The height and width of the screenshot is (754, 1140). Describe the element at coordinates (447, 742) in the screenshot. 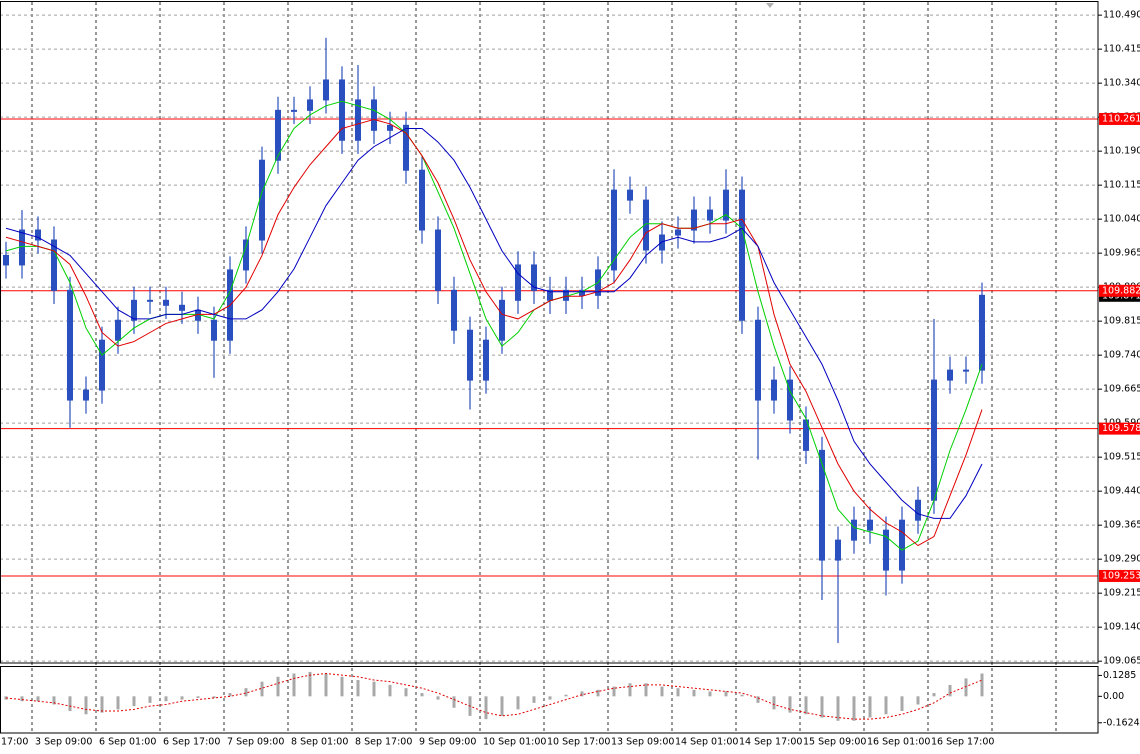

I see `x-tick-label: 9 Sep 09:00` at that location.